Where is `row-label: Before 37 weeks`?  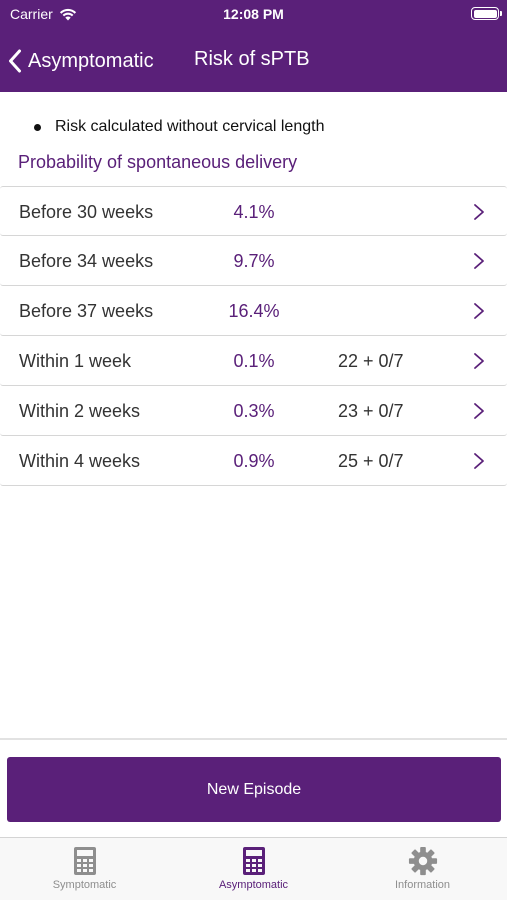
row-label: Before 37 weeks is located at coordinates (86, 311).